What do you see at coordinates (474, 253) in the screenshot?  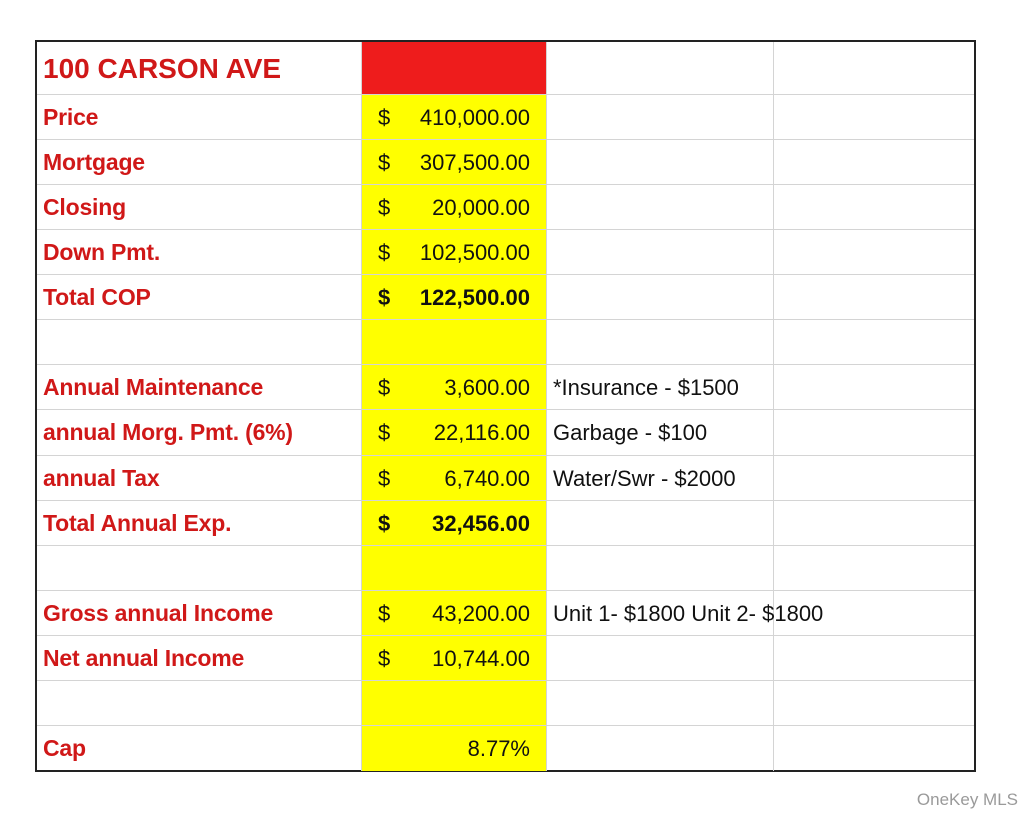 I see `amount: 102,500.00` at bounding box center [474, 253].